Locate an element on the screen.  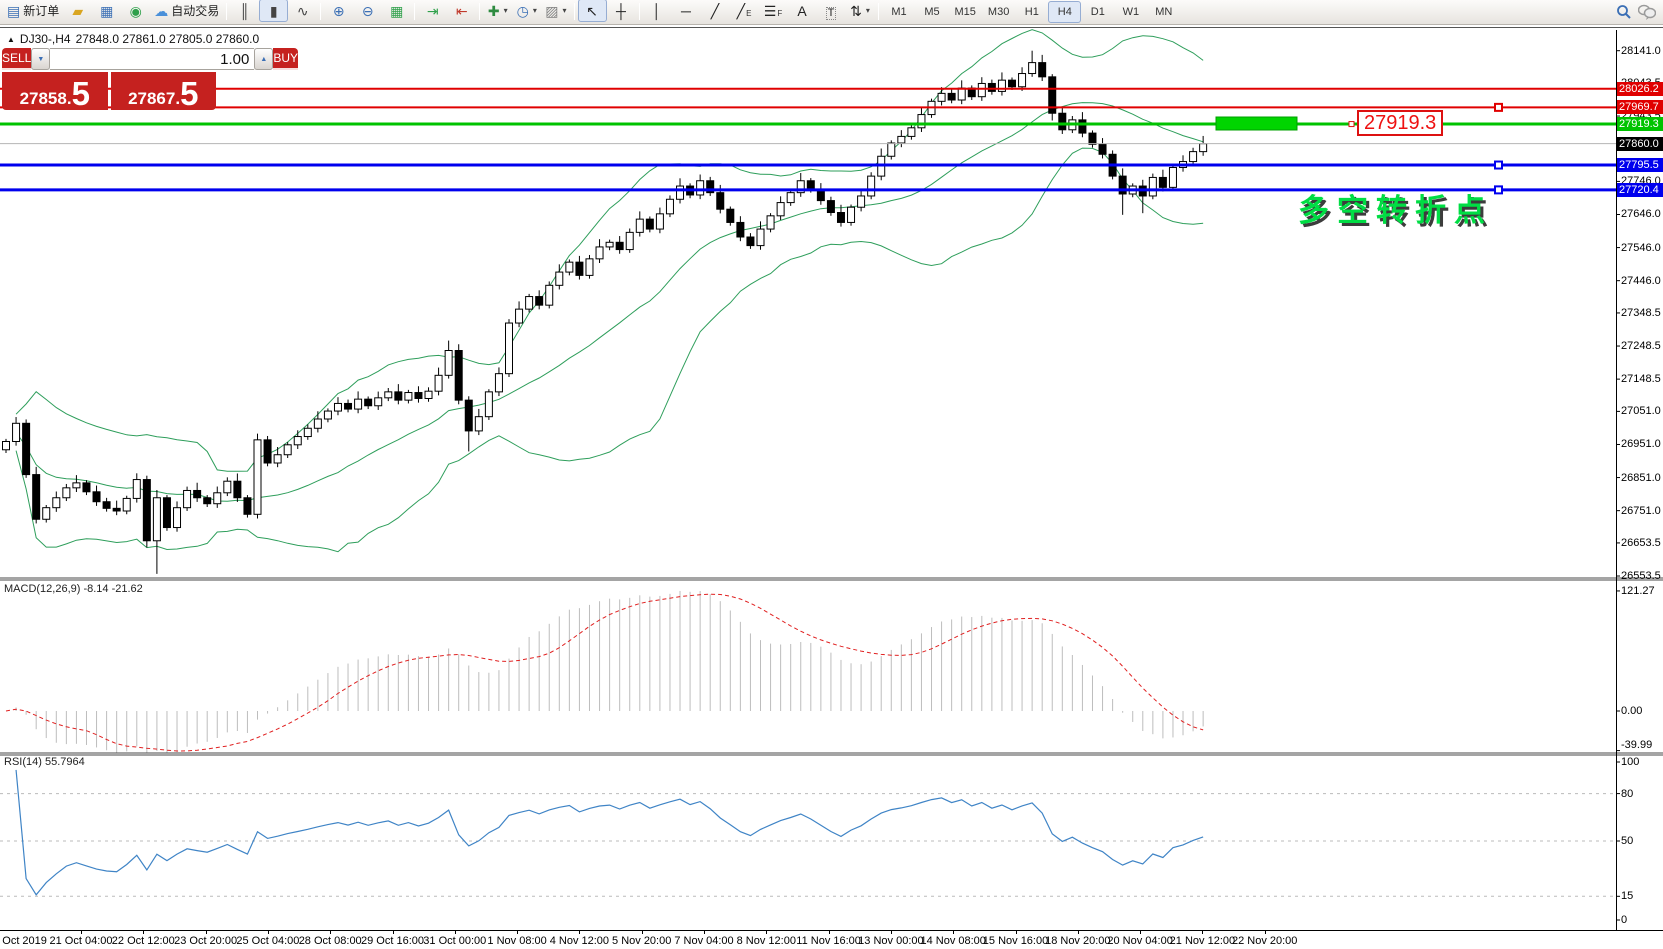
crosshair-button: ┼ is located at coordinates (621, 11).